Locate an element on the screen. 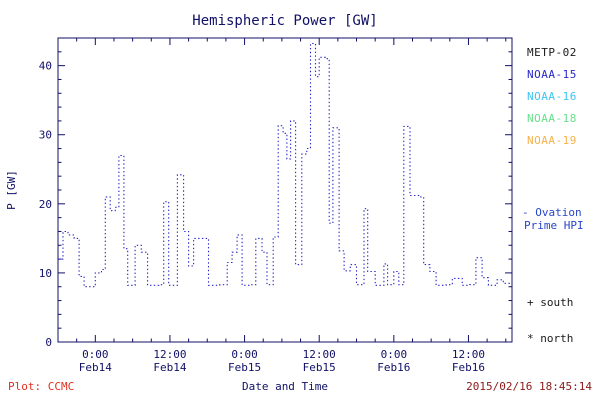 The image size is (600, 400). legend-item-noaa-19: NOAA-19 is located at coordinates (552, 140).